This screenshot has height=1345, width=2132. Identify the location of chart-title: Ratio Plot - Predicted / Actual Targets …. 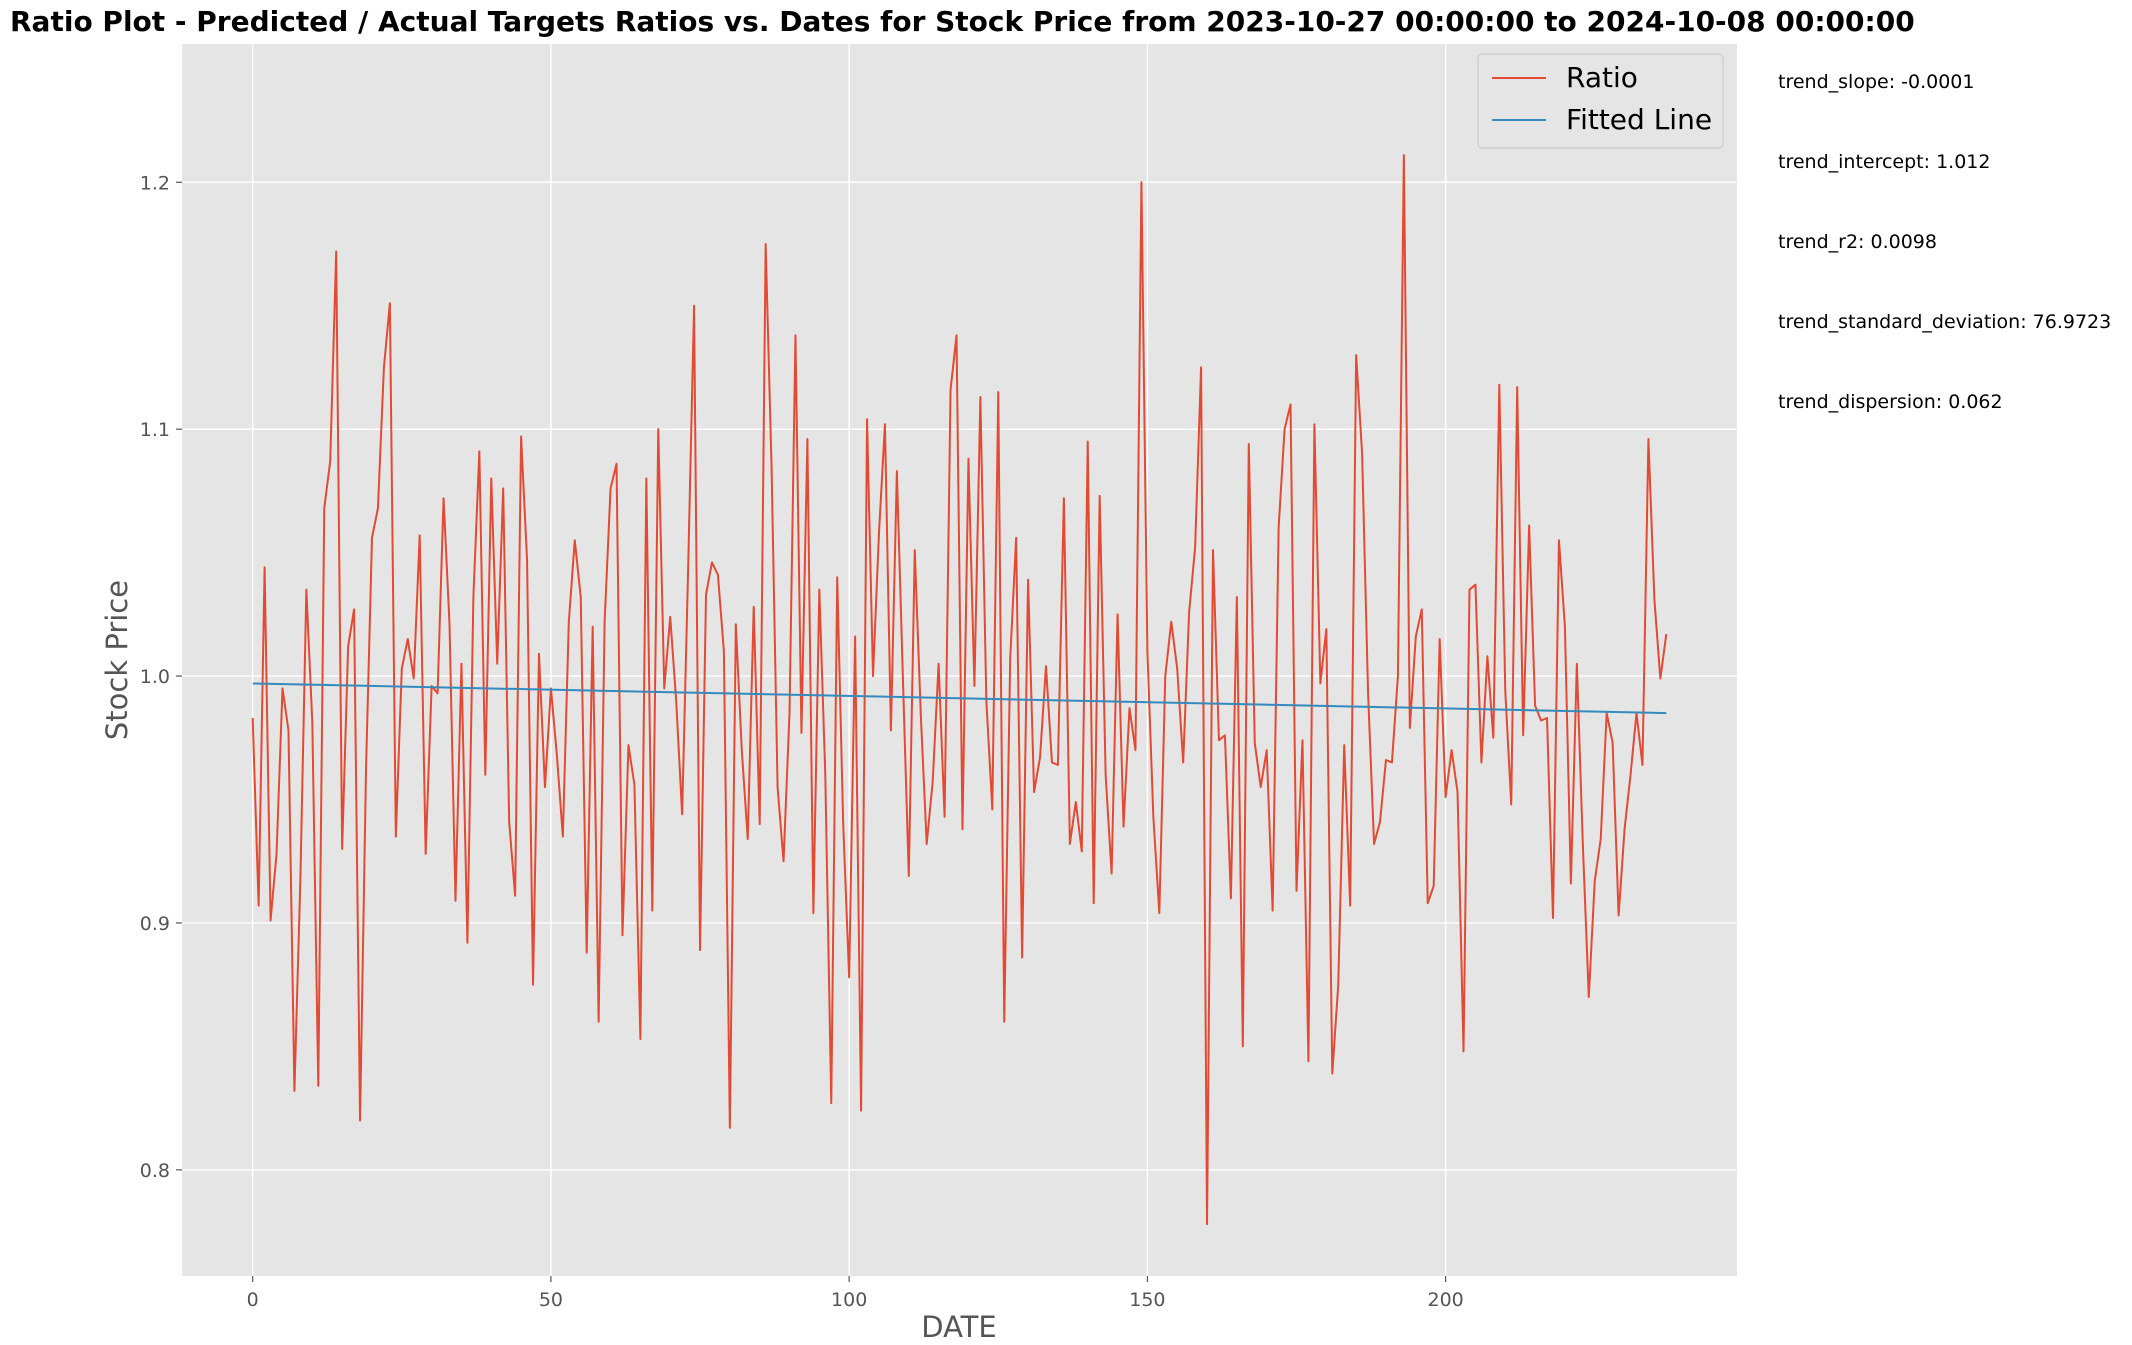
(962, 21).